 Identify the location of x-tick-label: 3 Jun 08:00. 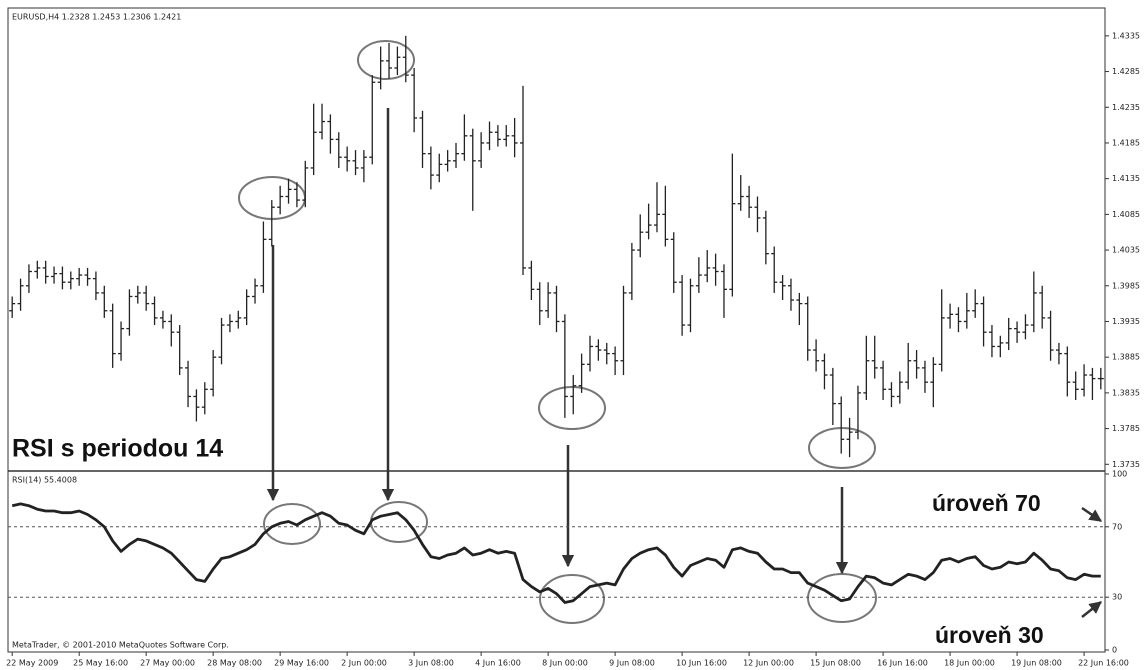
(431, 663).